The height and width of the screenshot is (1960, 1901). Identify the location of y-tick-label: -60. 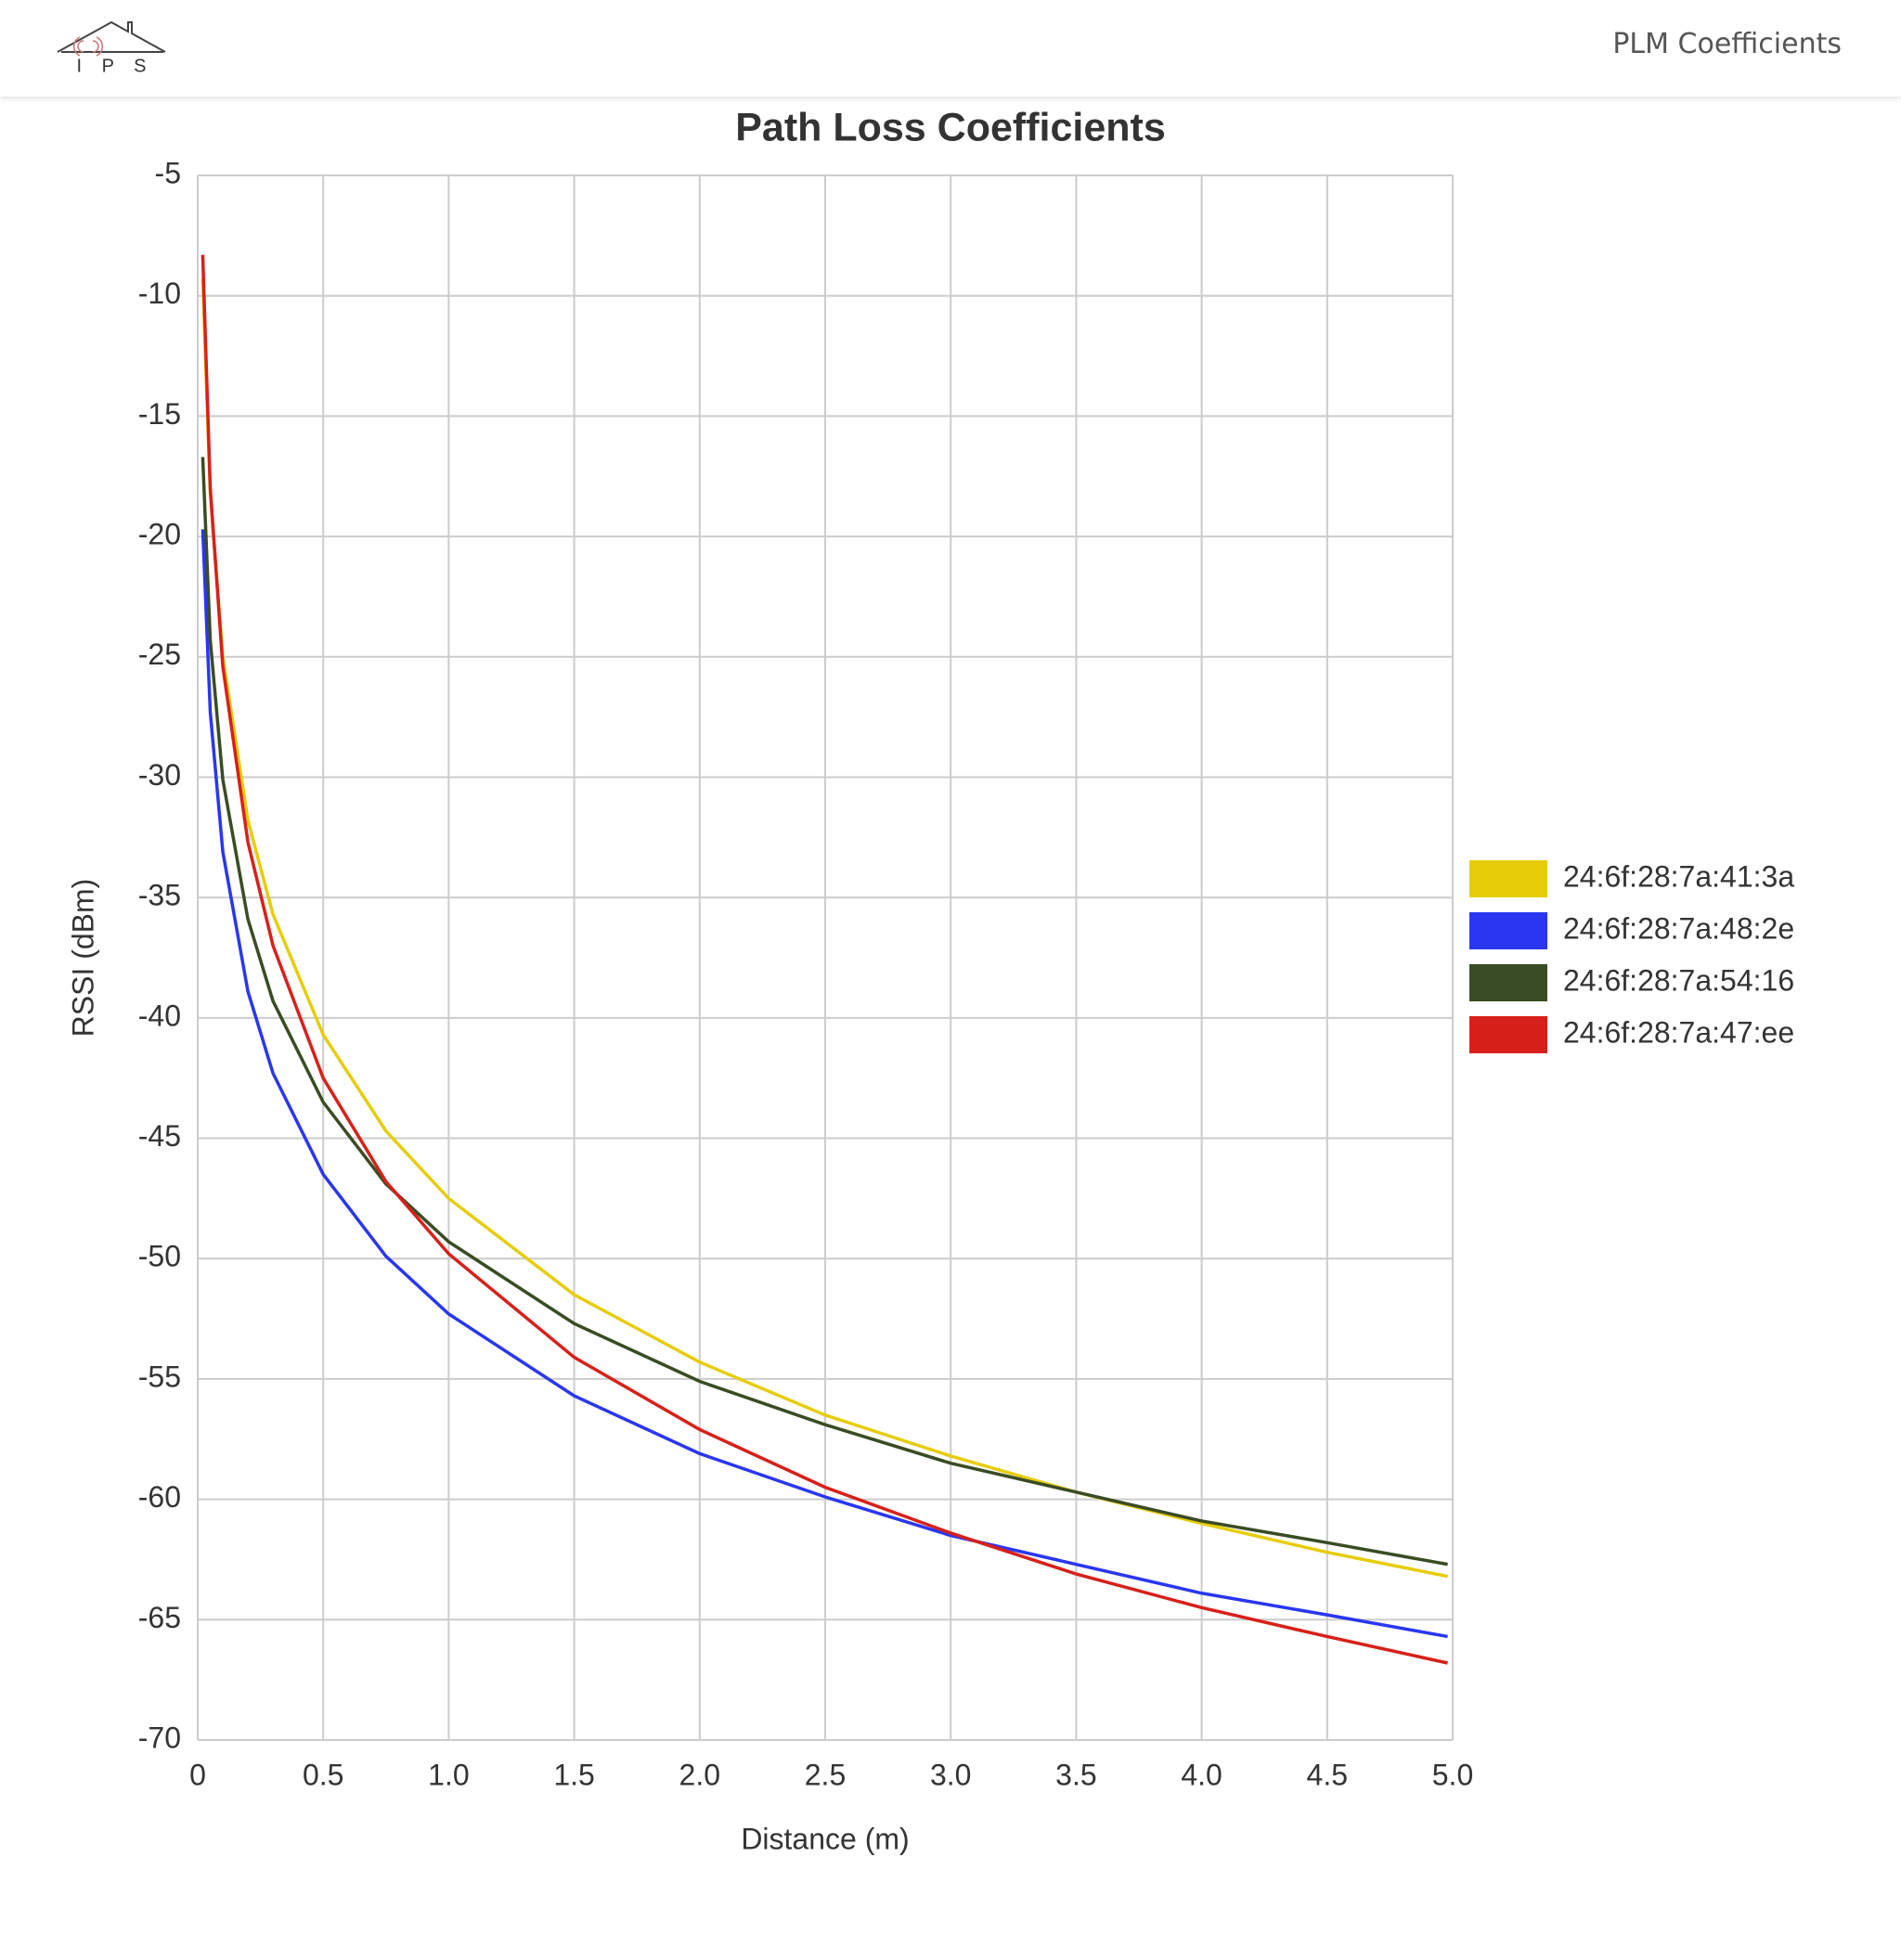
(159, 1497).